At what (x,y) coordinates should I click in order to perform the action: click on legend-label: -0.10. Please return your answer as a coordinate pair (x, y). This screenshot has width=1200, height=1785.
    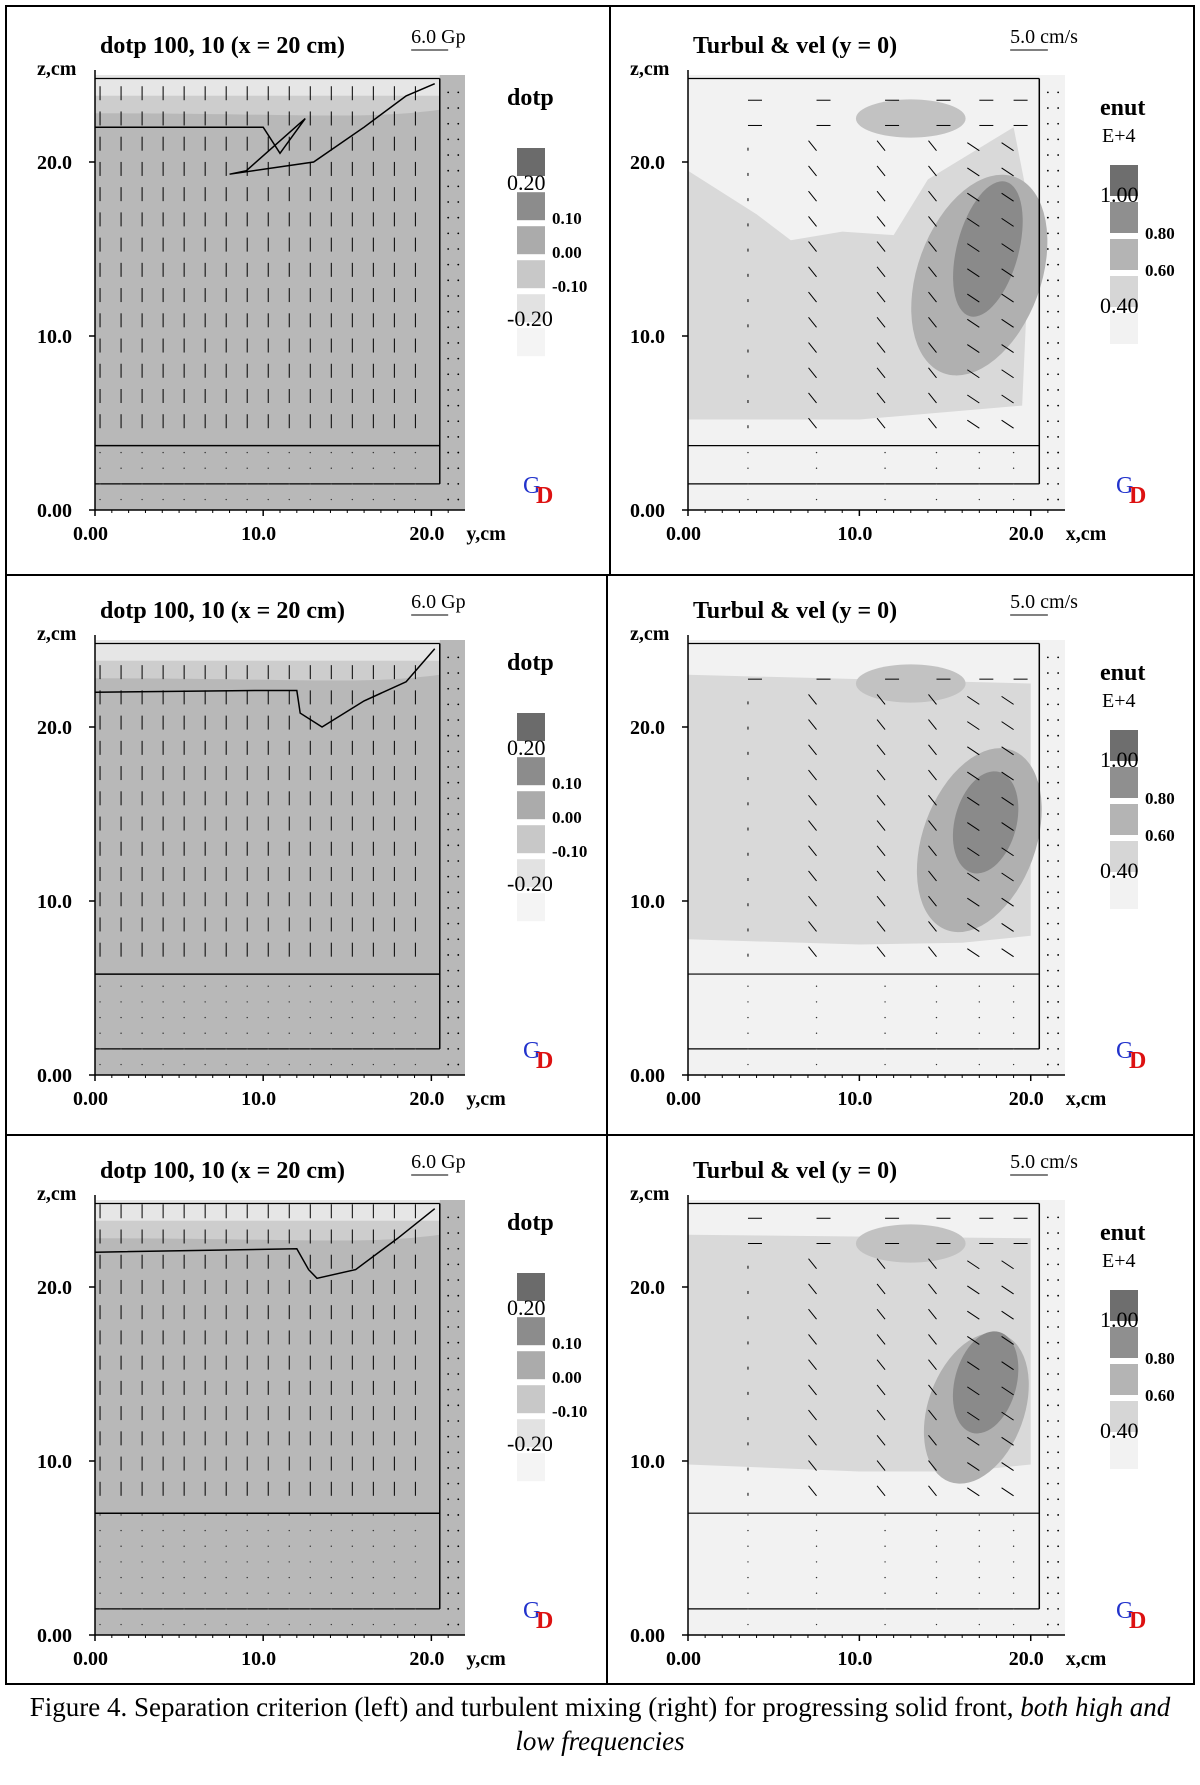
    Looking at the image, I should click on (569, 1411).